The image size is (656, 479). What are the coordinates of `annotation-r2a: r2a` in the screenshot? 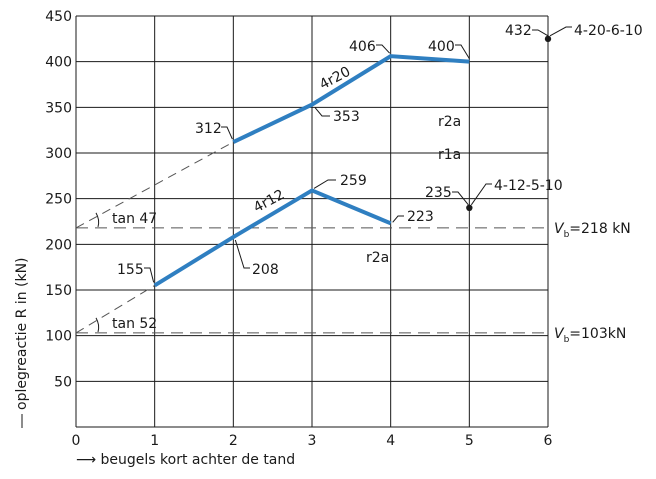 It's located at (449, 122).